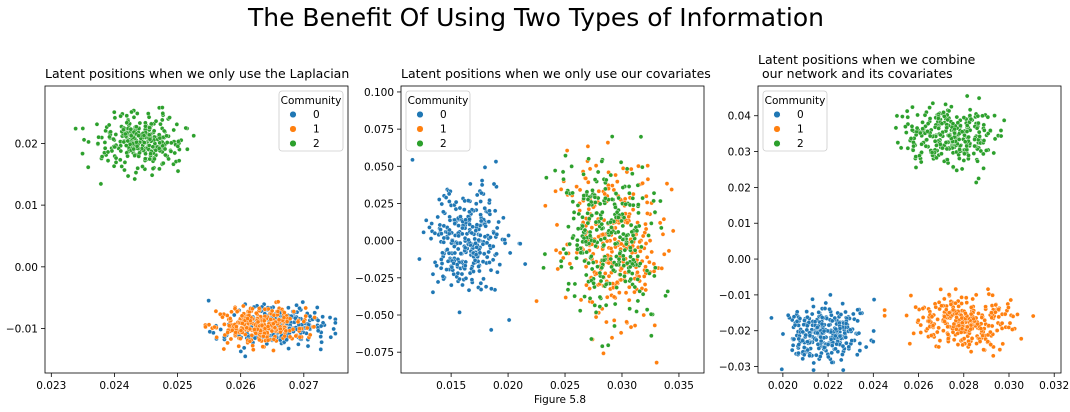 Image resolution: width=1070 pixels, height=412 pixels. What do you see at coordinates (374, 353) in the screenshot?
I see `y-tick-label: −0.075` at bounding box center [374, 353].